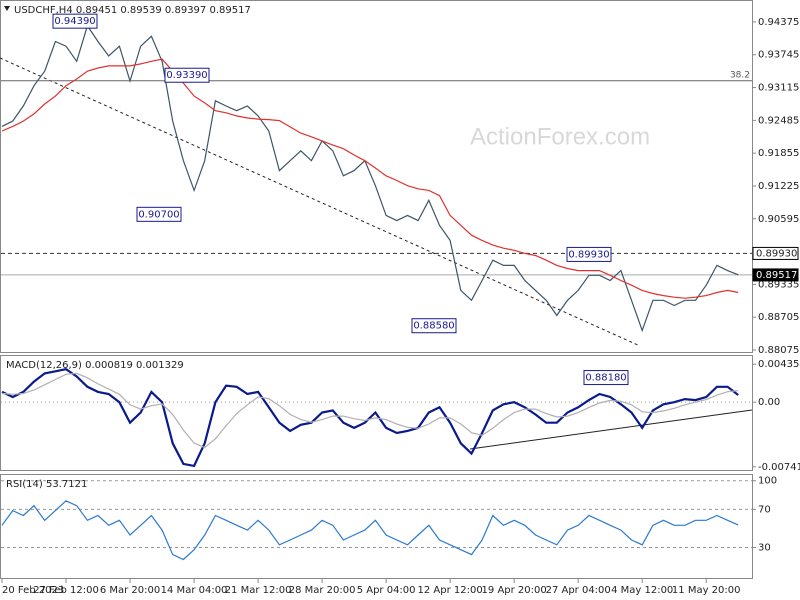 The width and height of the screenshot is (800, 600). I want to click on y-tick-label: 0.88705, so click(778, 317).